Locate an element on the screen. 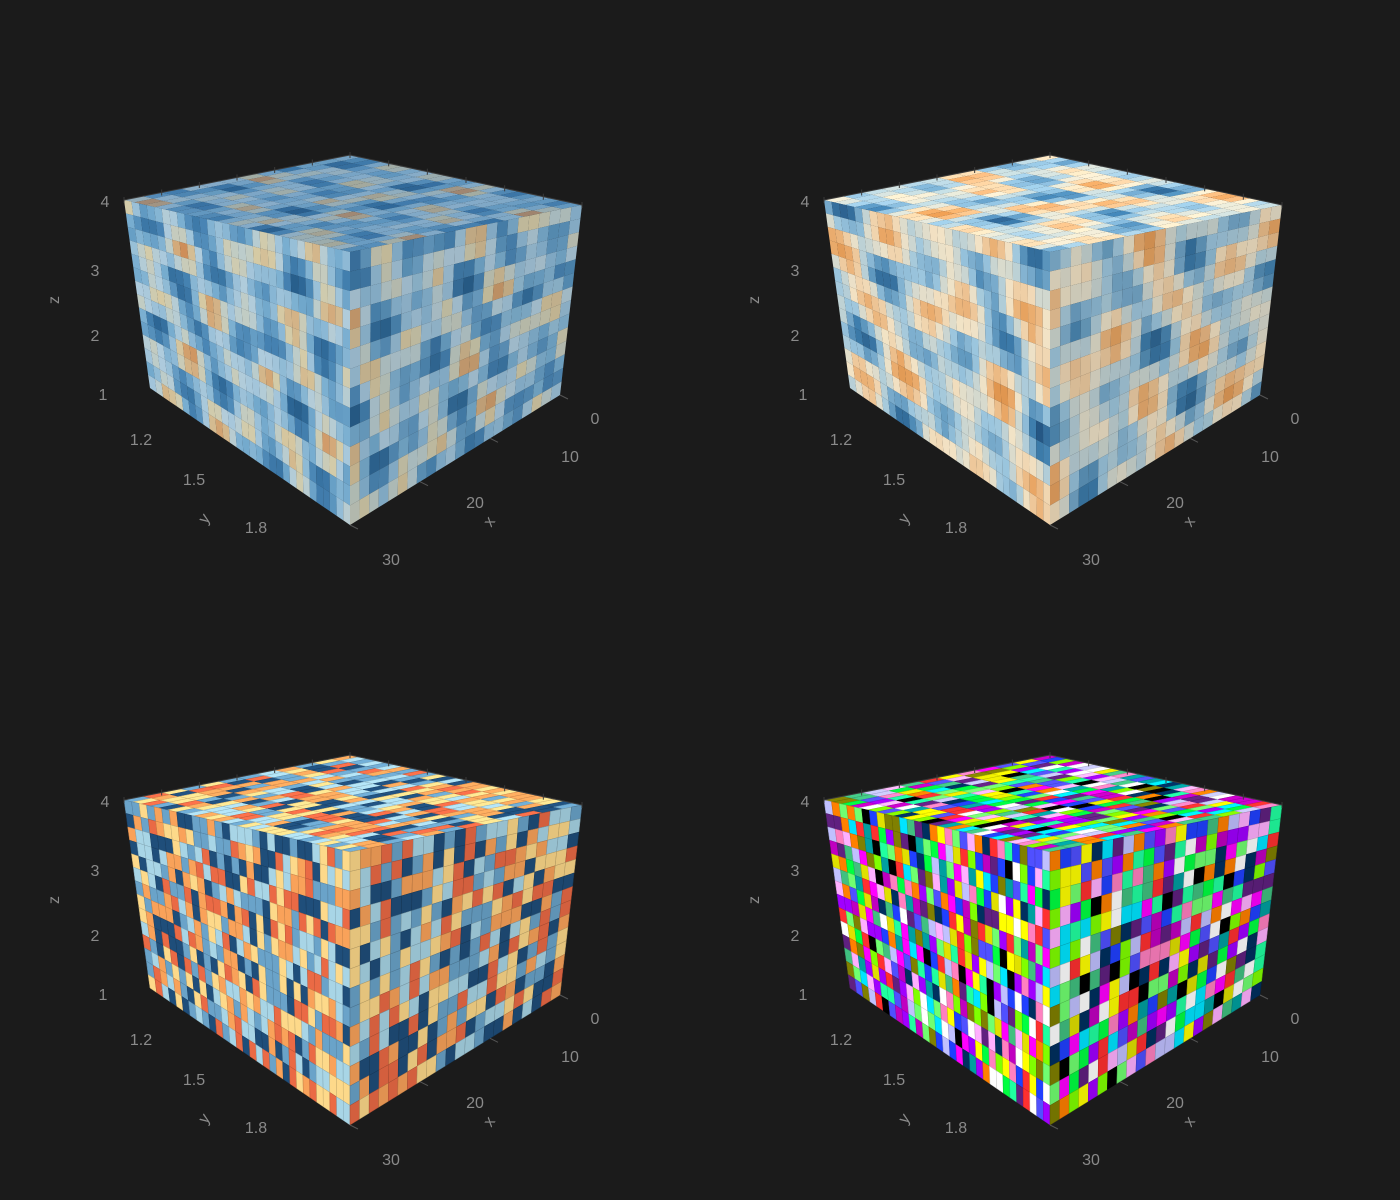 The width and height of the screenshot is (1400, 1200). x-tick-mark is located at coordinates (1054, 1127).